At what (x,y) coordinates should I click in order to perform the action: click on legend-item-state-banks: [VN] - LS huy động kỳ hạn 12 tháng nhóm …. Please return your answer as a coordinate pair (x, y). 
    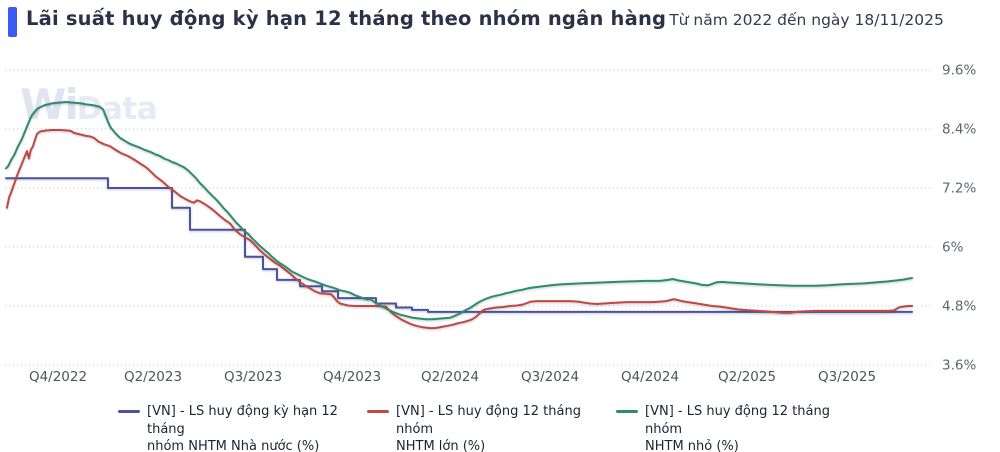
    Looking at the image, I should click on (241, 427).